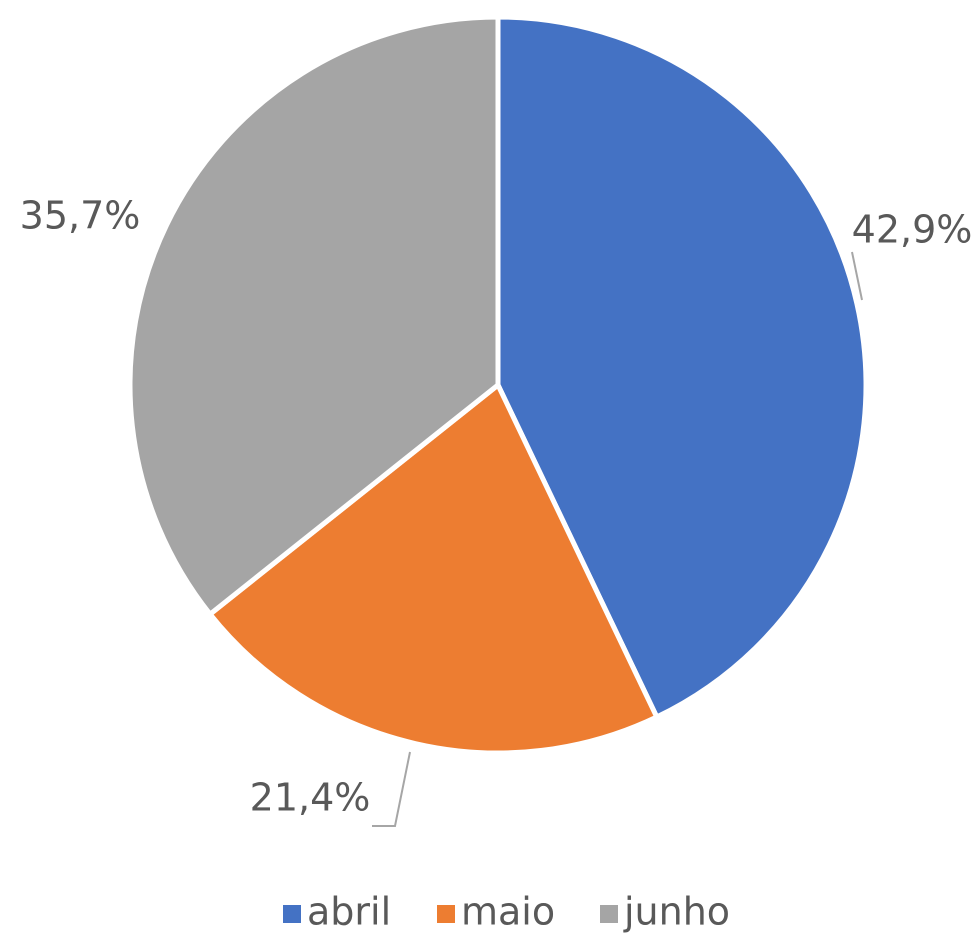  Describe the element at coordinates (80, 216) in the screenshot. I see `data-label: 35,7%` at that location.